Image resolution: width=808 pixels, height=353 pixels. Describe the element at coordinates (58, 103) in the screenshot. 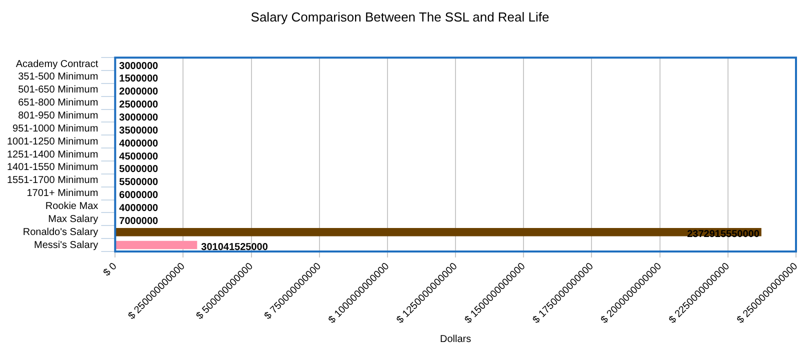

I see `y-tick-label: 651-800 Minimum` at that location.